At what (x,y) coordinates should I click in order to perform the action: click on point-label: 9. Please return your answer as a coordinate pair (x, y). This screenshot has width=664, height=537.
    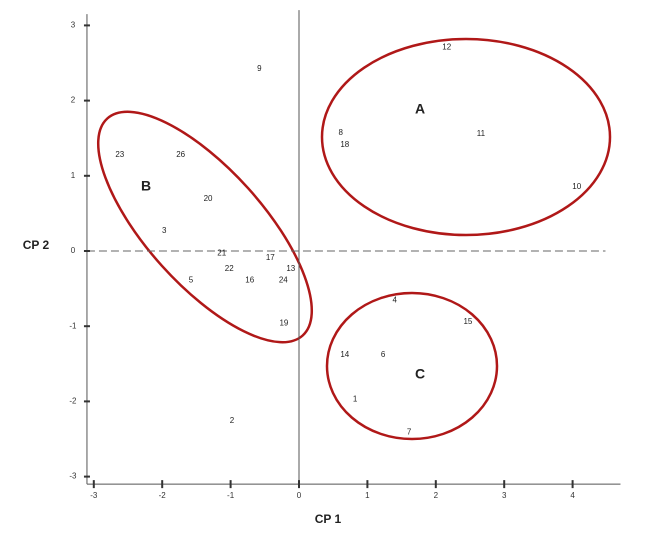
    Looking at the image, I should click on (259, 68).